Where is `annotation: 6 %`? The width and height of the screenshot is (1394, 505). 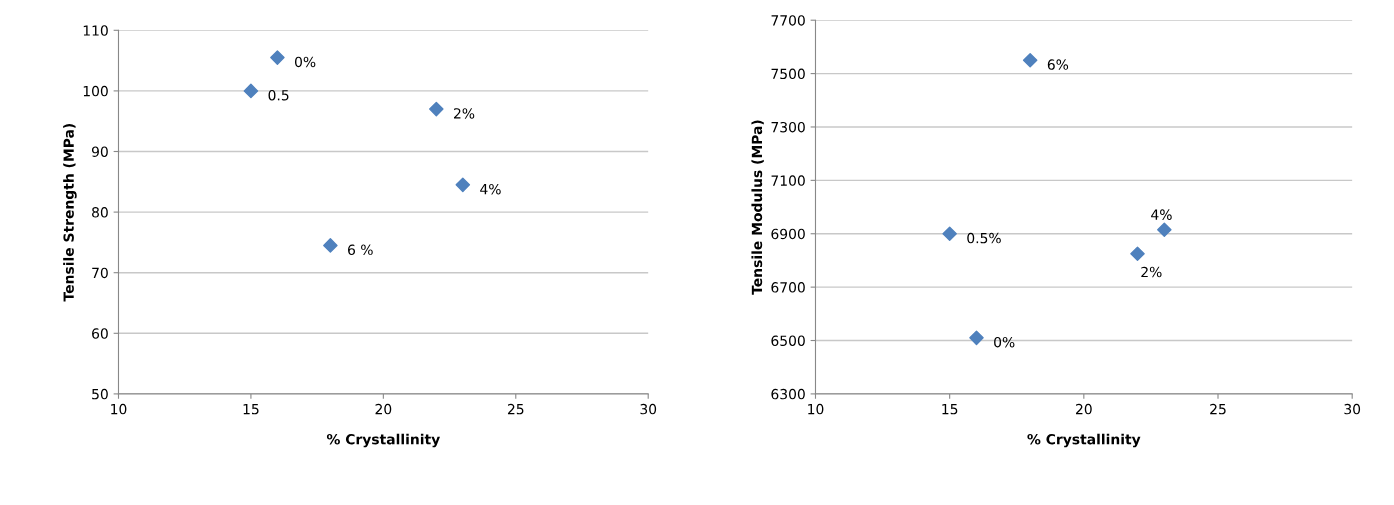
annotation: 6 % is located at coordinates (360, 250).